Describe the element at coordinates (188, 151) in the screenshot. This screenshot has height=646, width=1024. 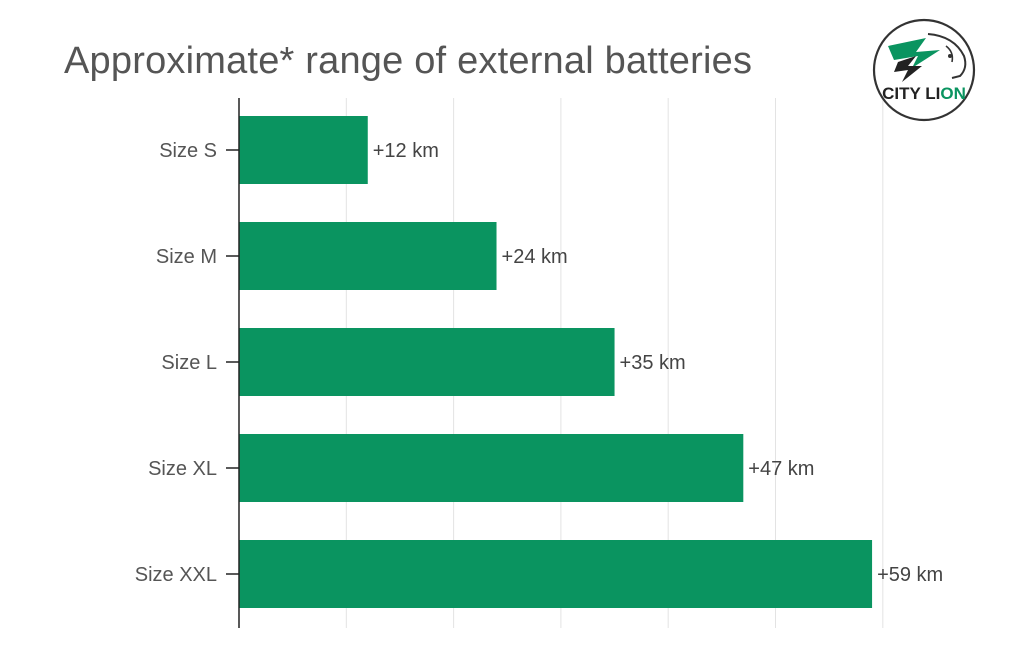
I see `category-tick-label: Size S` at that location.